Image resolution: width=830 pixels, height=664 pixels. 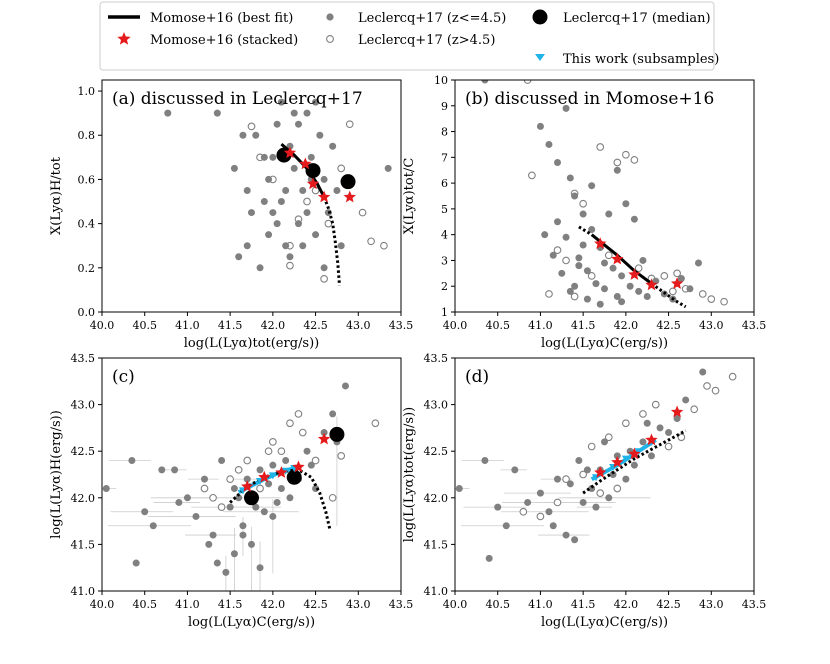 What do you see at coordinates (436, 358) in the screenshot?
I see `y-tick-label: 43.5` at bounding box center [436, 358].